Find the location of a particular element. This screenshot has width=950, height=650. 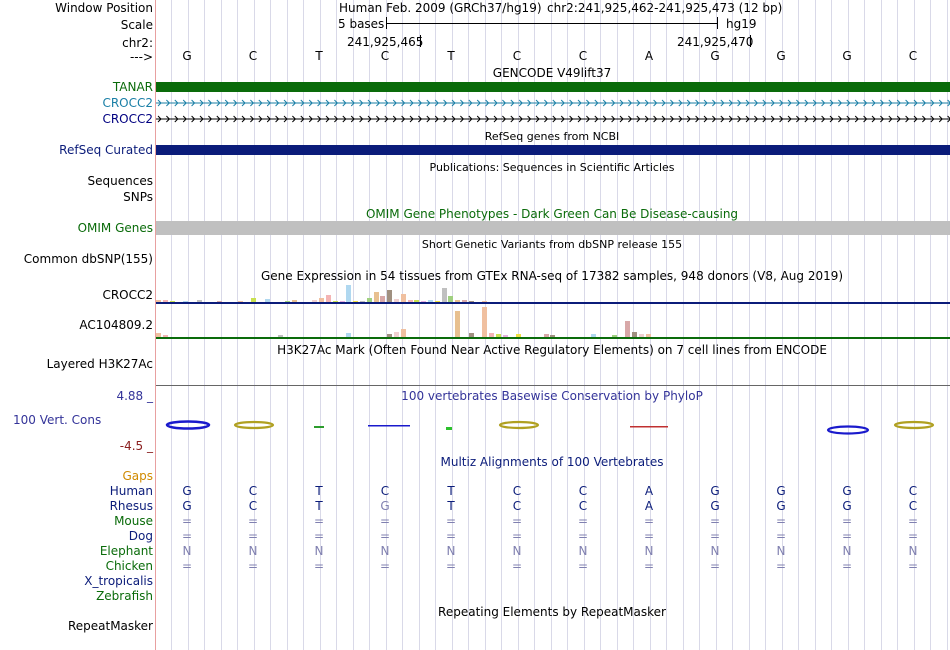

gtex-label-crocc2: CROCC2 is located at coordinates (127, 295).